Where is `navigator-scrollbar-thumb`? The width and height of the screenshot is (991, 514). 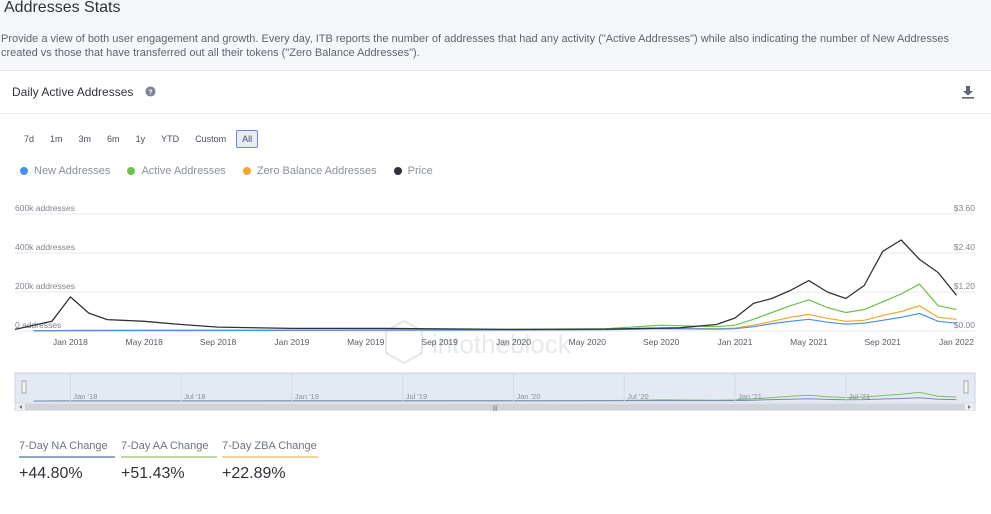
navigator-scrollbar-thumb is located at coordinates (495, 407).